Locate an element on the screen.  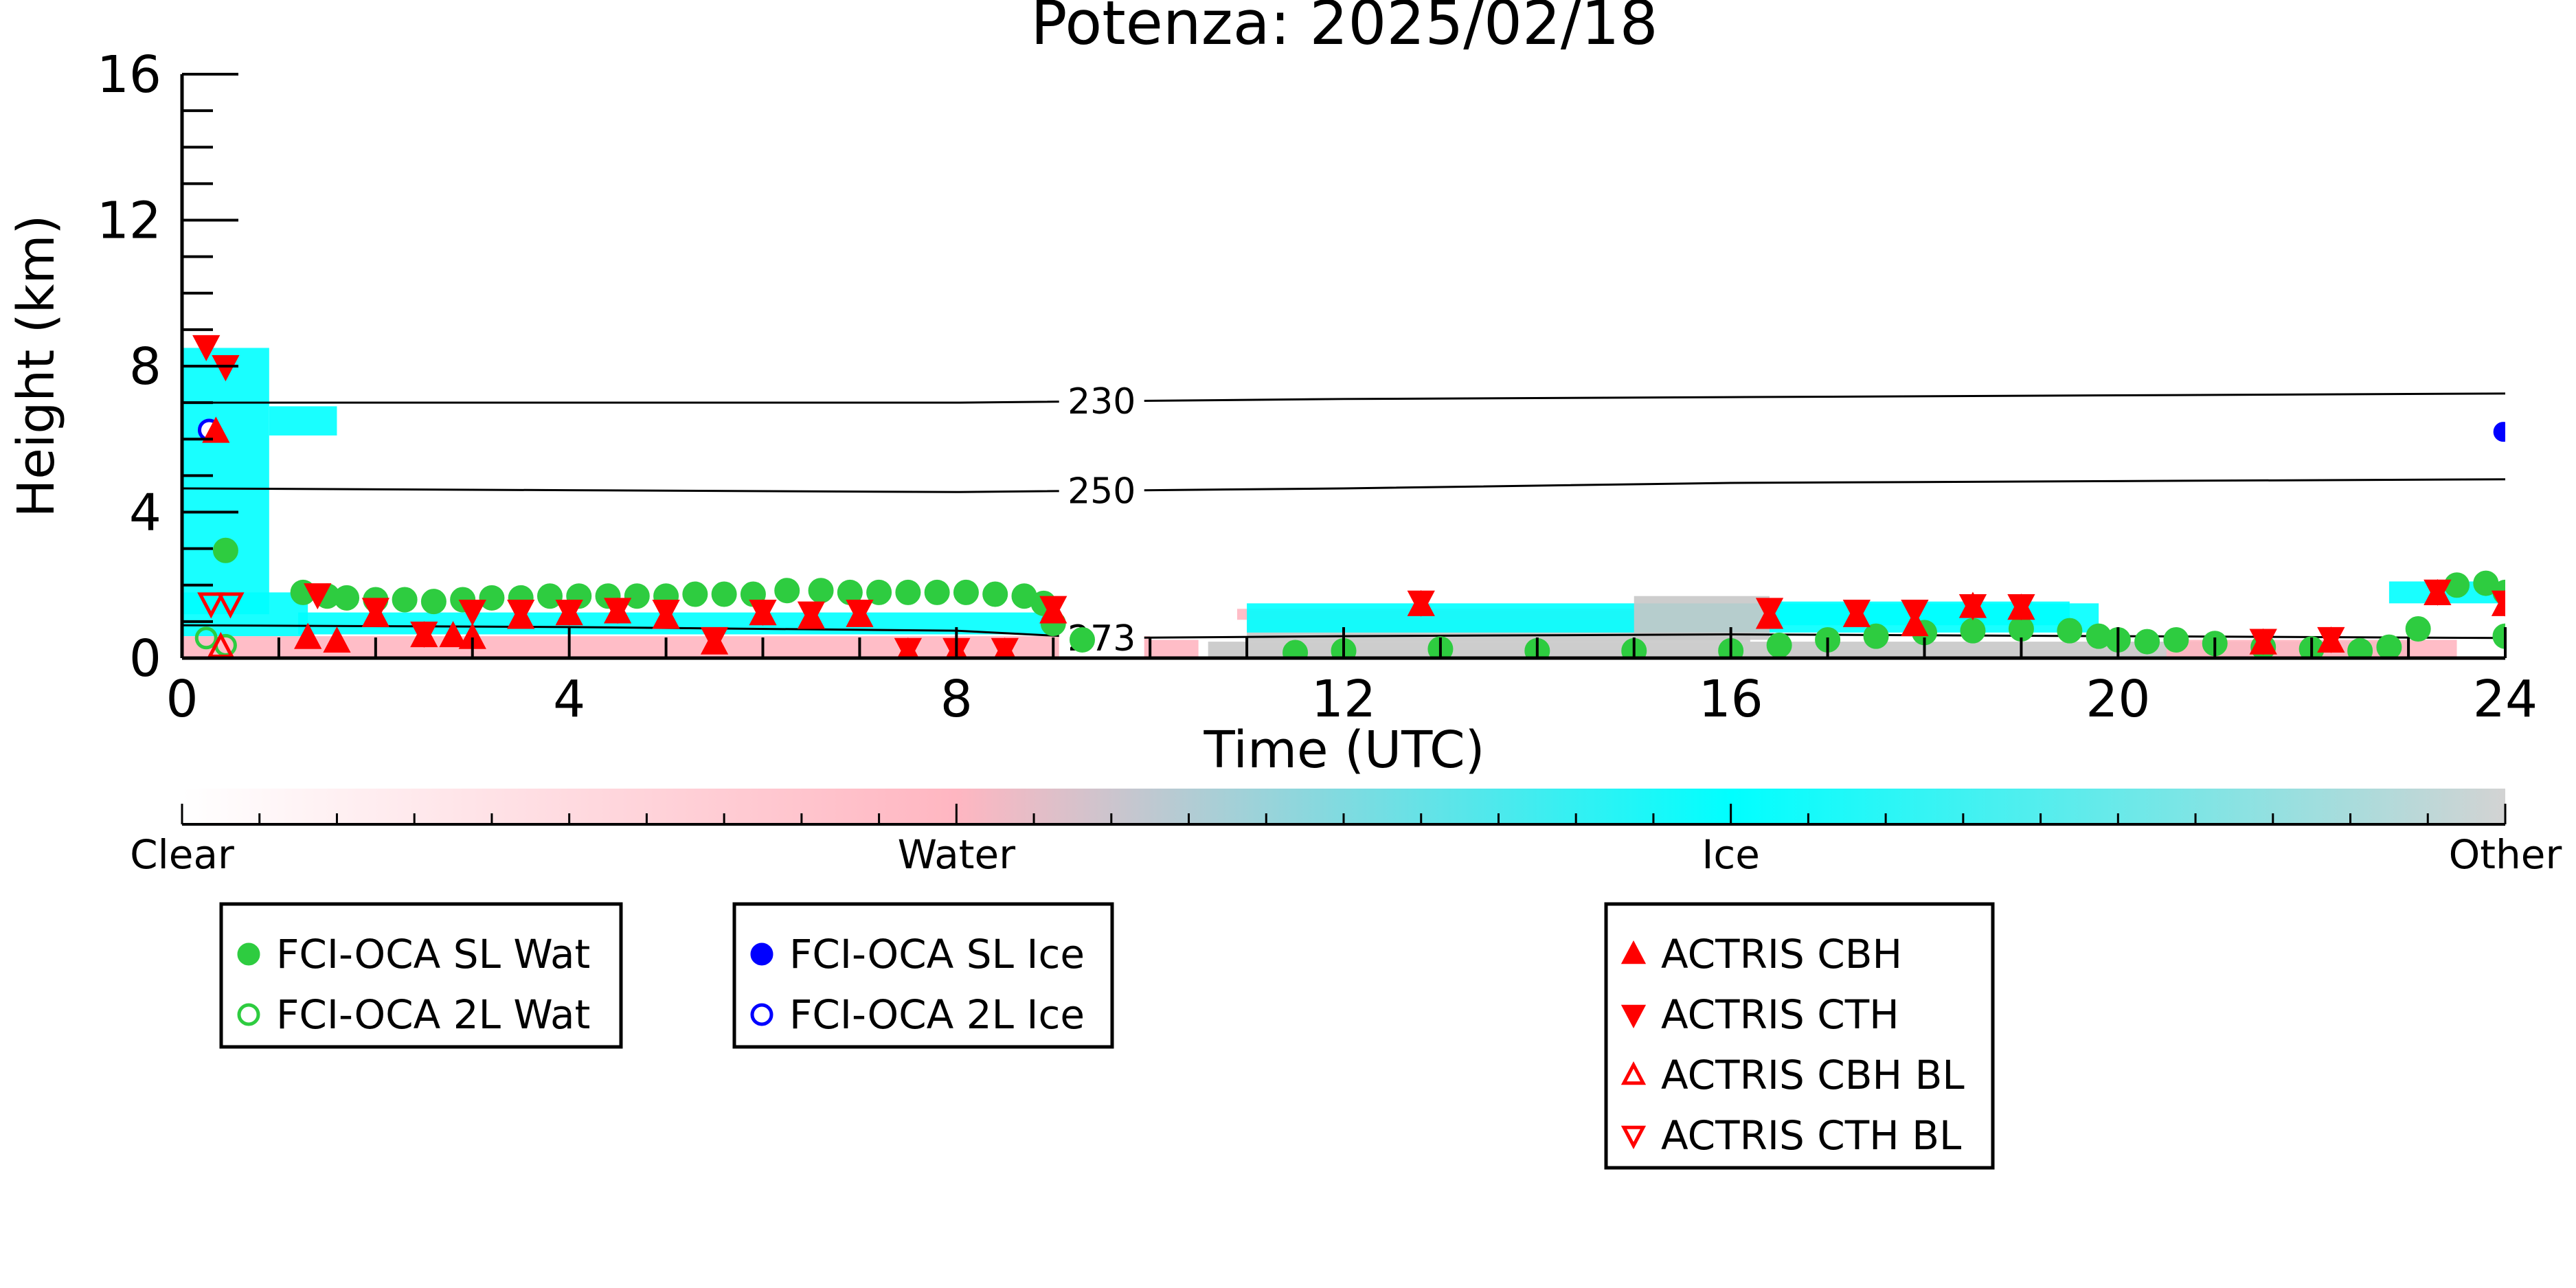
y-tick-label-0: 0 is located at coordinates (145, 658).